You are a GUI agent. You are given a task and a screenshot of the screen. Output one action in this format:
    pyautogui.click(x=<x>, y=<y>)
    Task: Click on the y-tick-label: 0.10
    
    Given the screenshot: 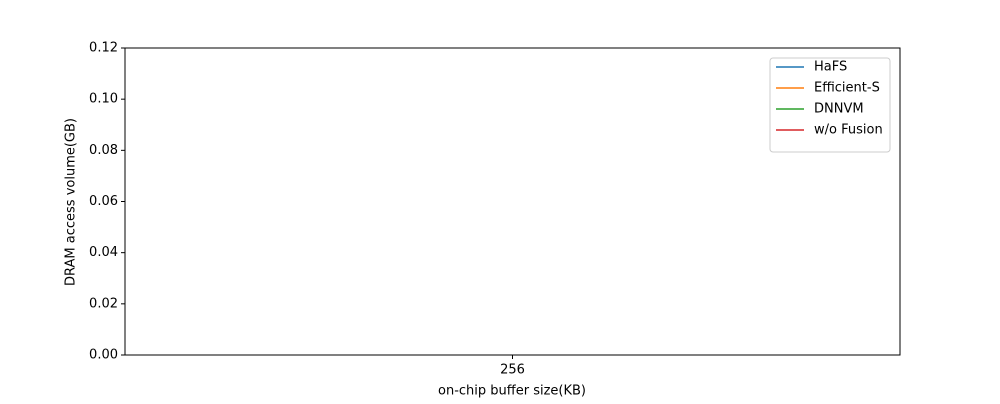 What is the action you would take?
    pyautogui.click(x=103, y=99)
    